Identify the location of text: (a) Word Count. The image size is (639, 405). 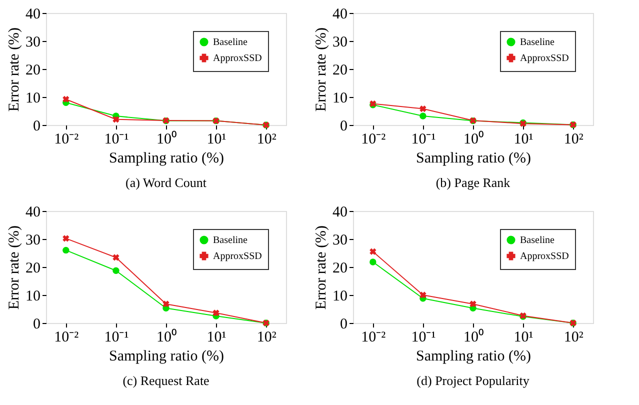
(166, 182).